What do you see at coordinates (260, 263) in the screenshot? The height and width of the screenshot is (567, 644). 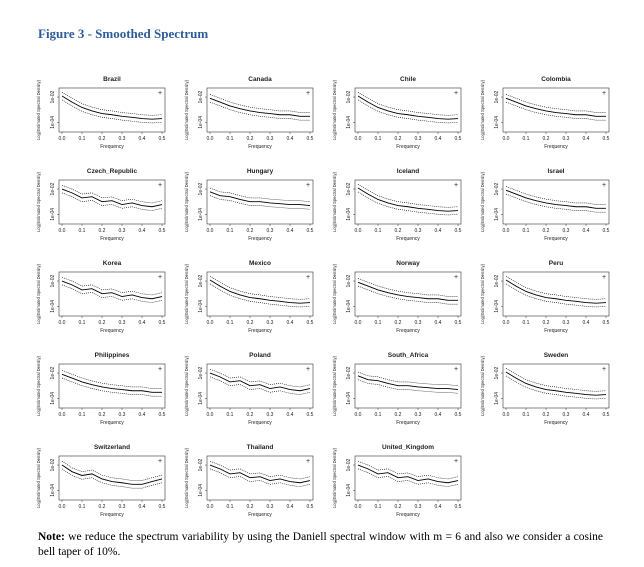 I see `chart-title: Mexico` at bounding box center [260, 263].